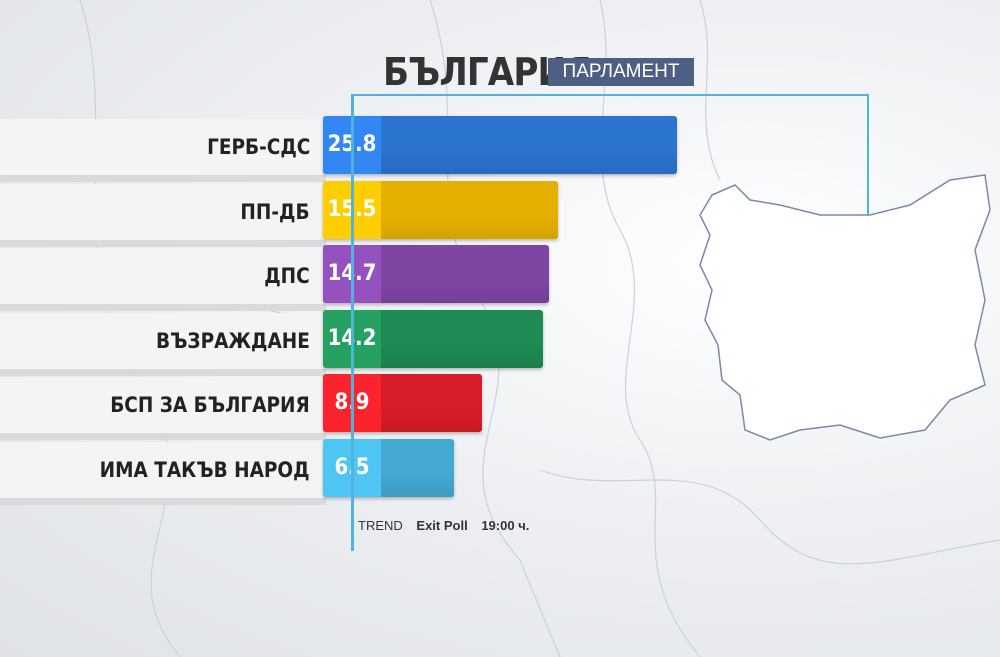 The width and height of the screenshot is (1000, 657). I want to click on bar: 14.2, so click(433, 338).